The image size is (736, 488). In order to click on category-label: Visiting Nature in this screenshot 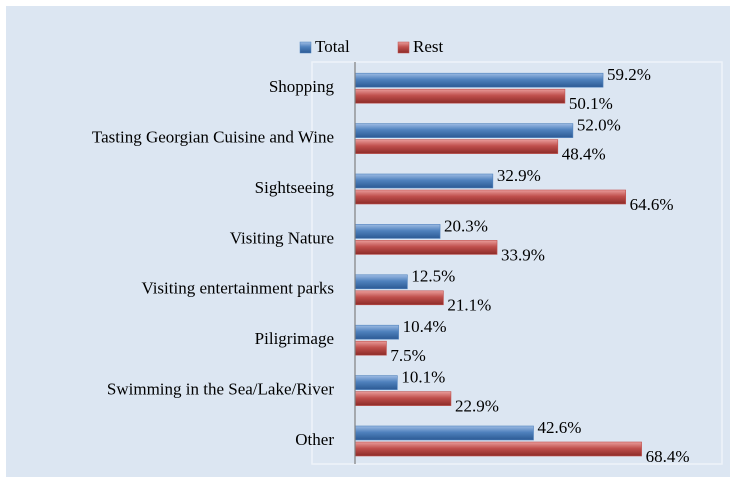, I will do `click(282, 237)`.